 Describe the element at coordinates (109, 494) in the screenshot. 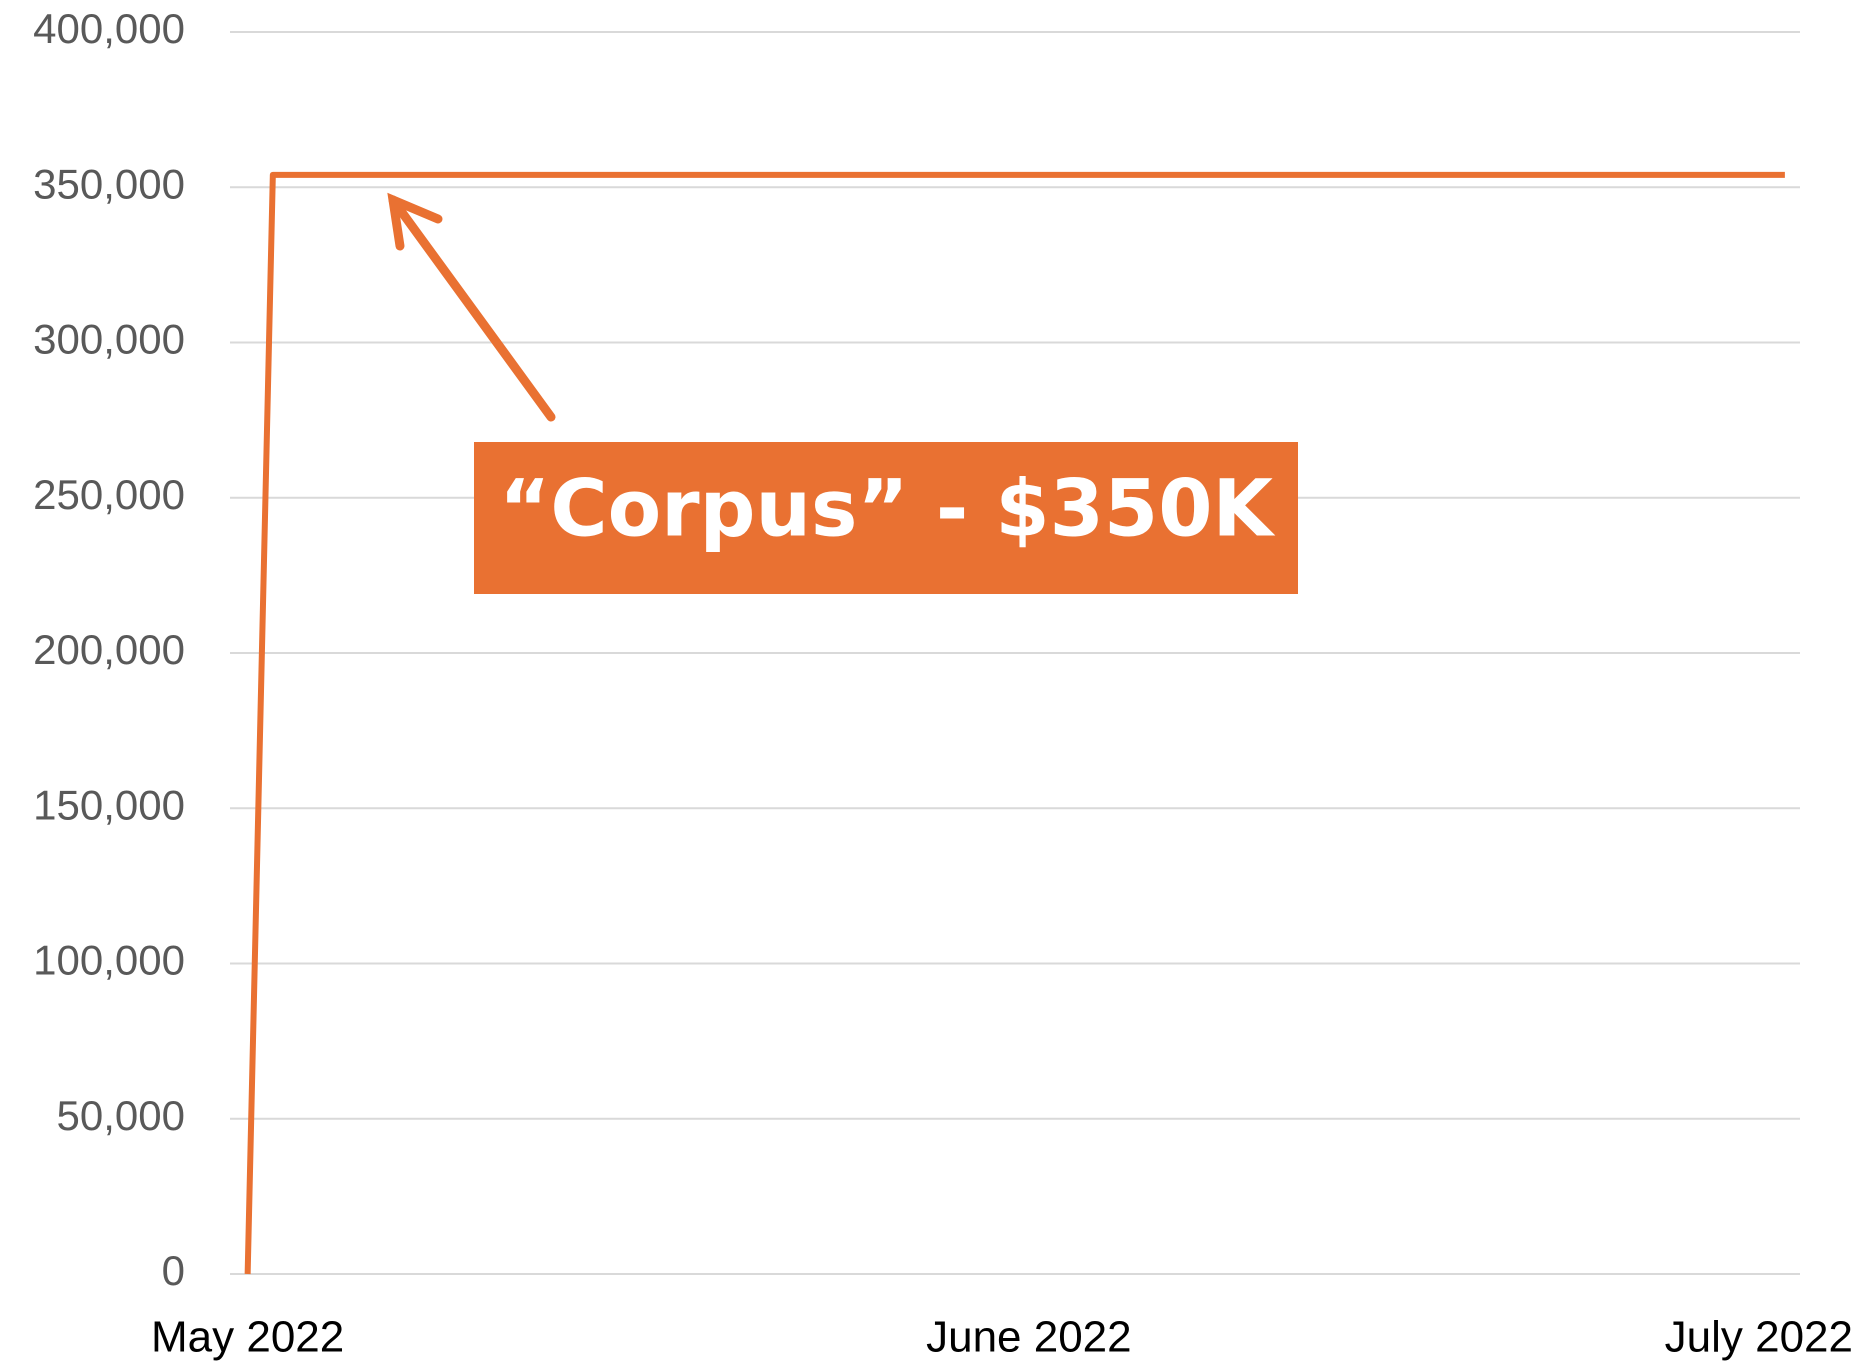

I see `y-tick-label: 250,000` at that location.